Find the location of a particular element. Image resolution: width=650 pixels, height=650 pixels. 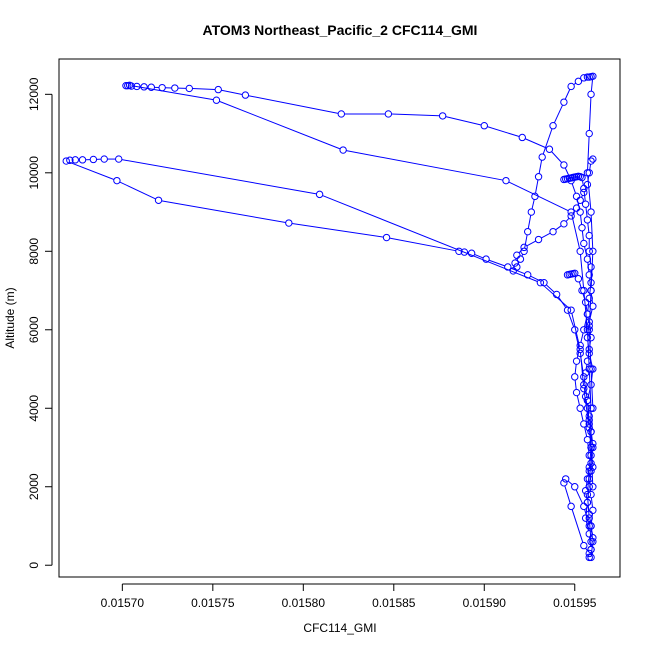

x-axis-label: CFC114_GMI is located at coordinates (339, 628).